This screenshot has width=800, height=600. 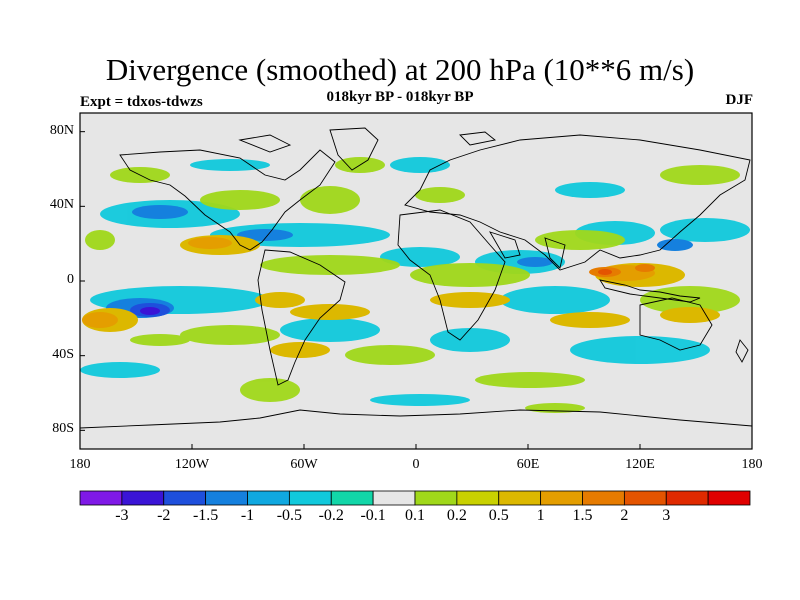 I want to click on map-subtitle: 018kyr BP - 018kyr BP, so click(x=400, y=97).